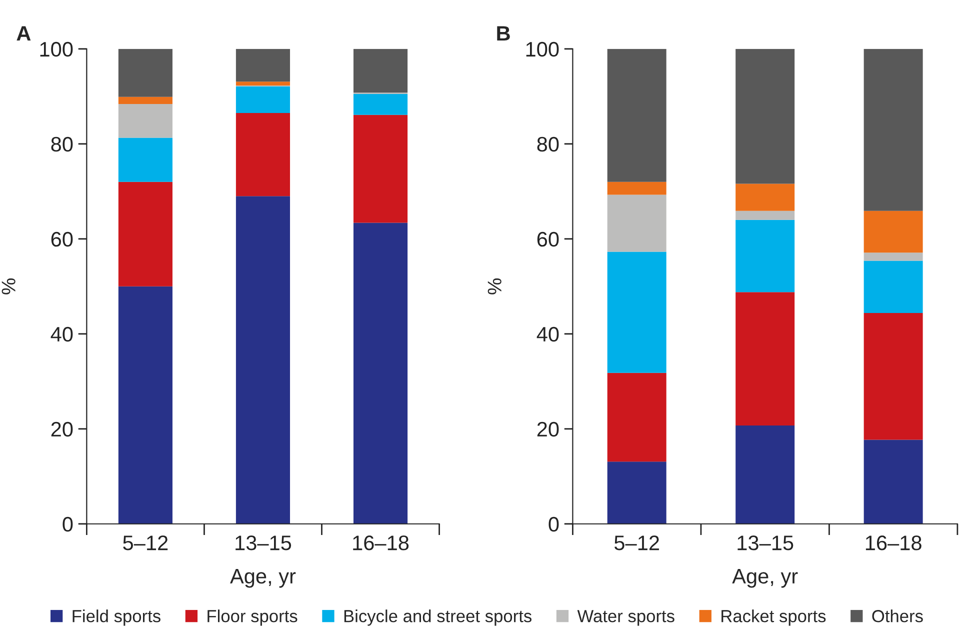  What do you see at coordinates (897, 616) in the screenshot?
I see `legend-label: Others` at bounding box center [897, 616].